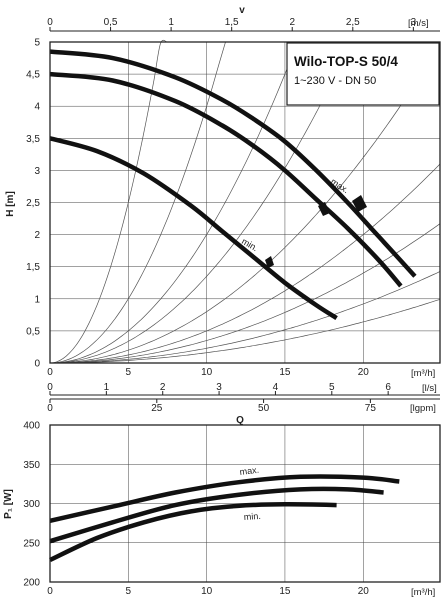 The width and height of the screenshot is (444, 600). Describe the element at coordinates (423, 408) in the screenshot. I see `lgpm-unit: [lgpm]` at that location.